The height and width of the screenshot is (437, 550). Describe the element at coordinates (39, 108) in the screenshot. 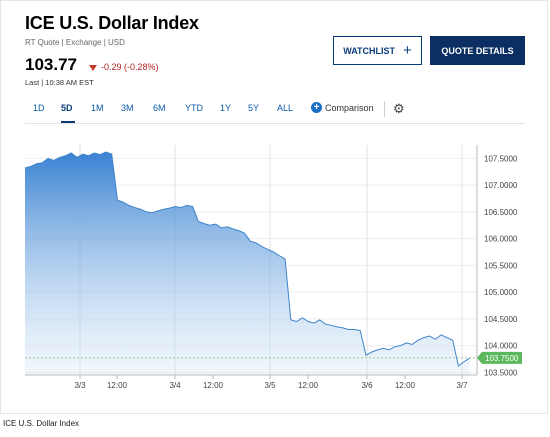

I see `tab-1d: 1D` at that location.